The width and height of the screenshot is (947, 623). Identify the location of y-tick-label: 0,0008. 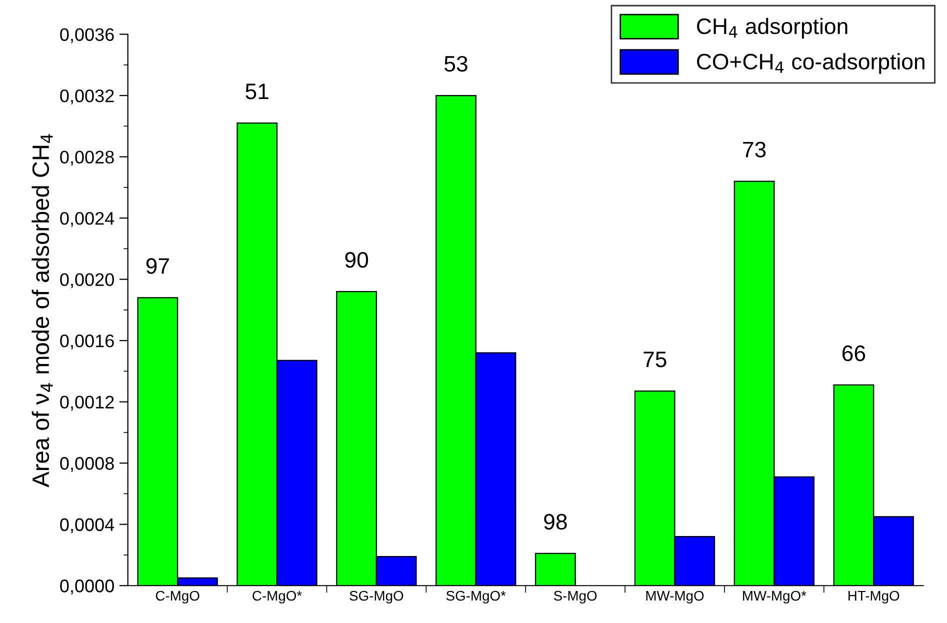
(87, 464).